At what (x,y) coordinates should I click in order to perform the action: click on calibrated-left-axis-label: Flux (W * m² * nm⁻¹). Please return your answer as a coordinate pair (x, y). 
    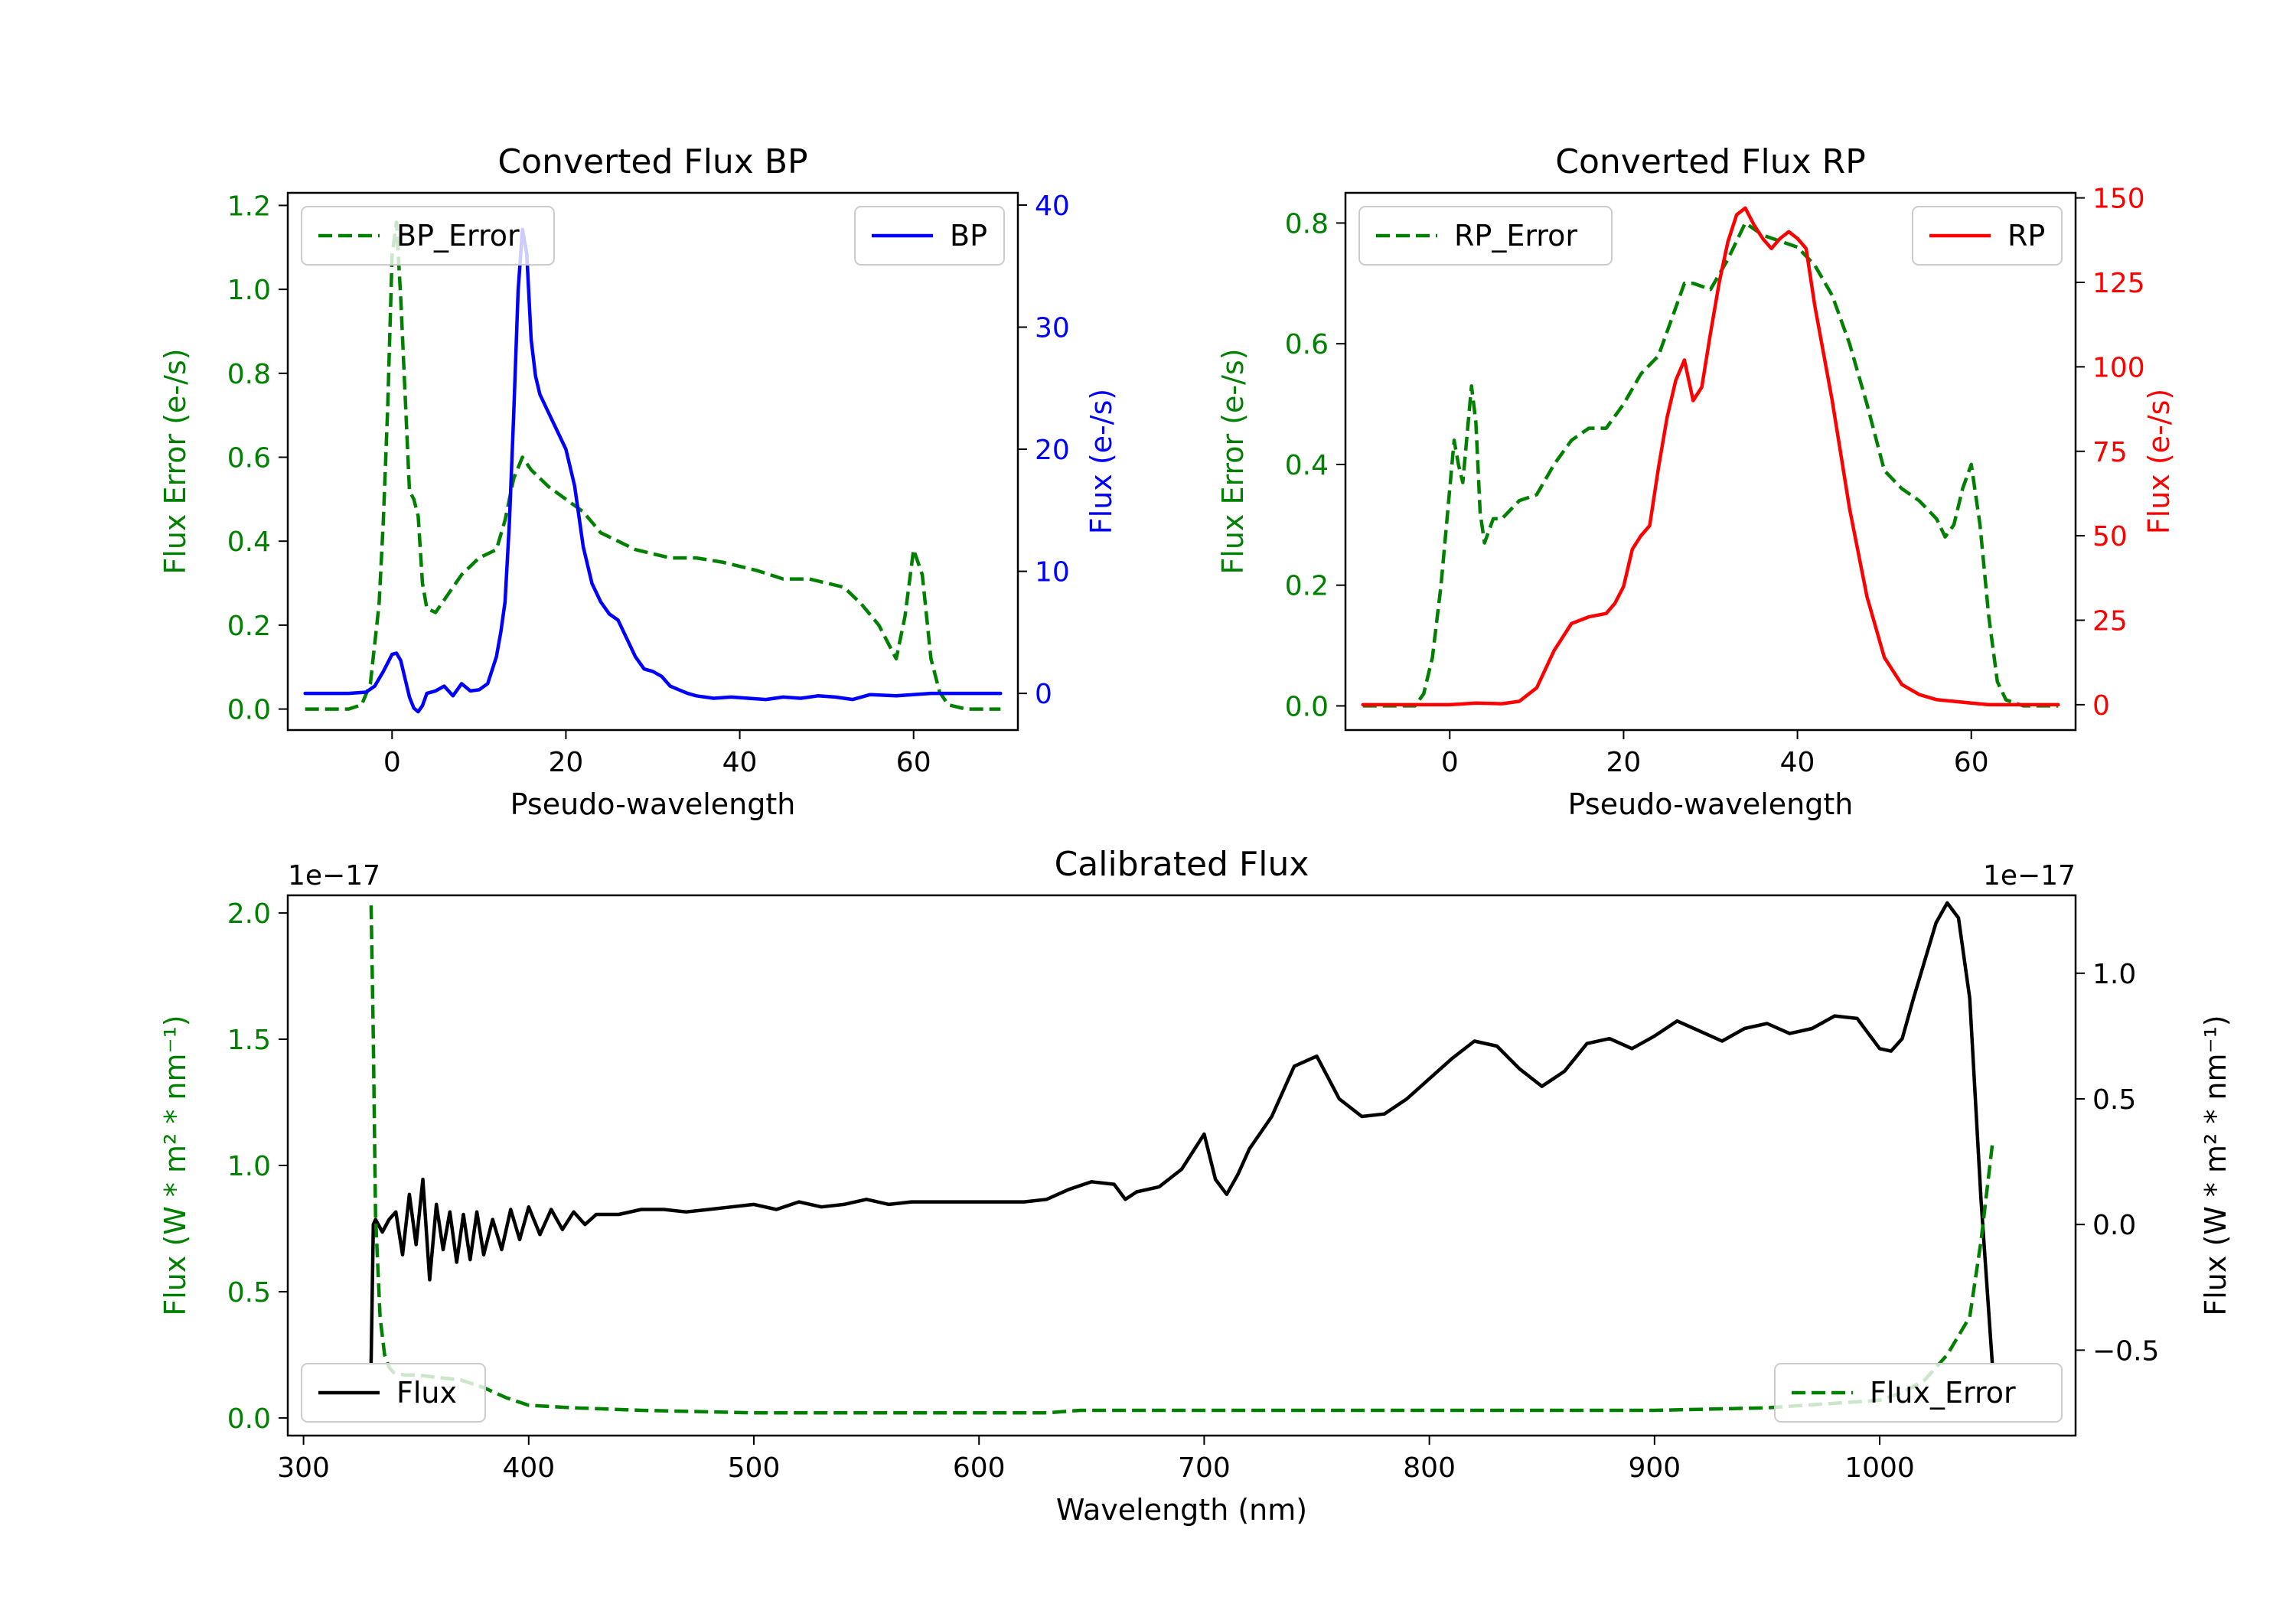
    Looking at the image, I should click on (175, 1165).